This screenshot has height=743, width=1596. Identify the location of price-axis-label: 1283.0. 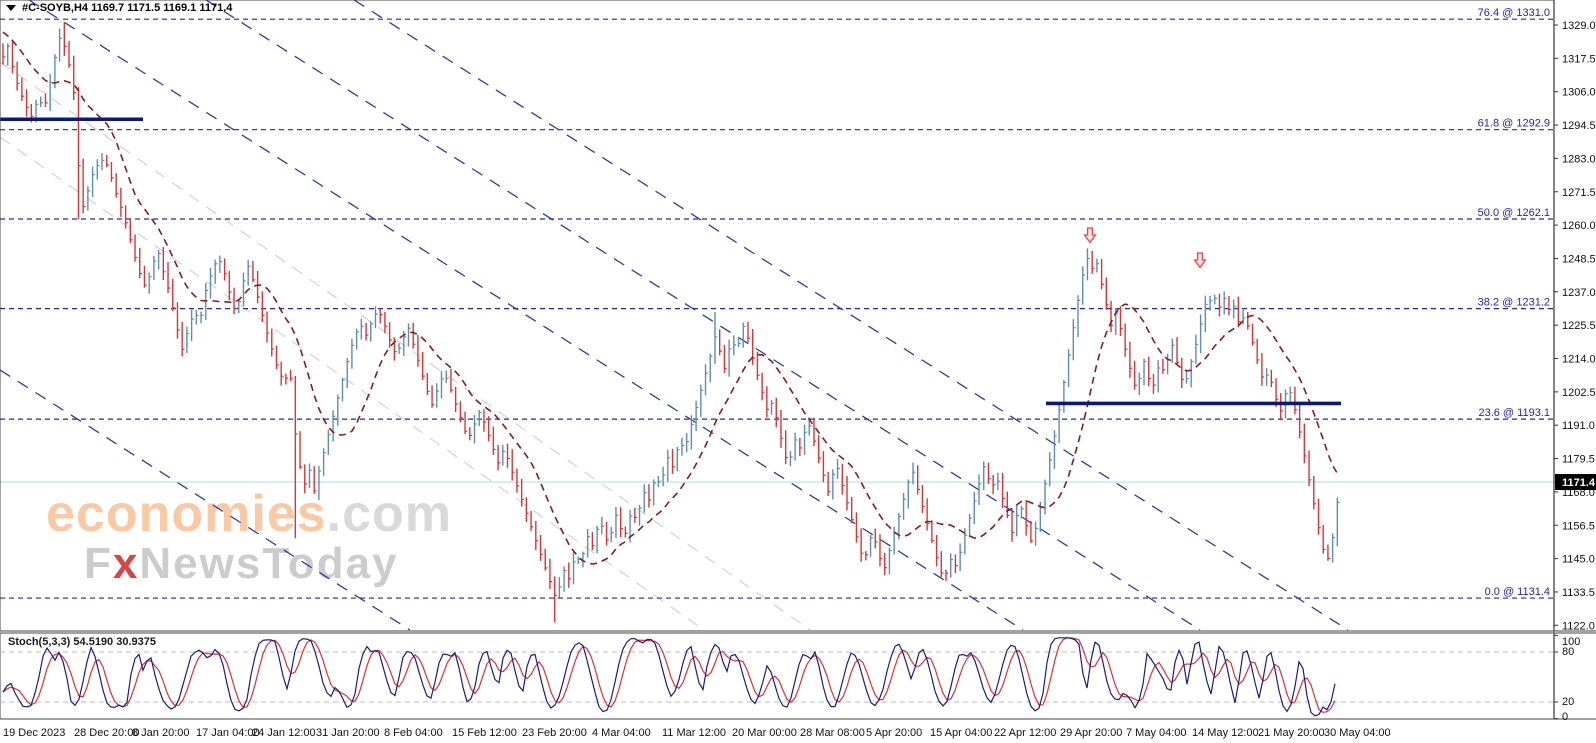
(1579, 159).